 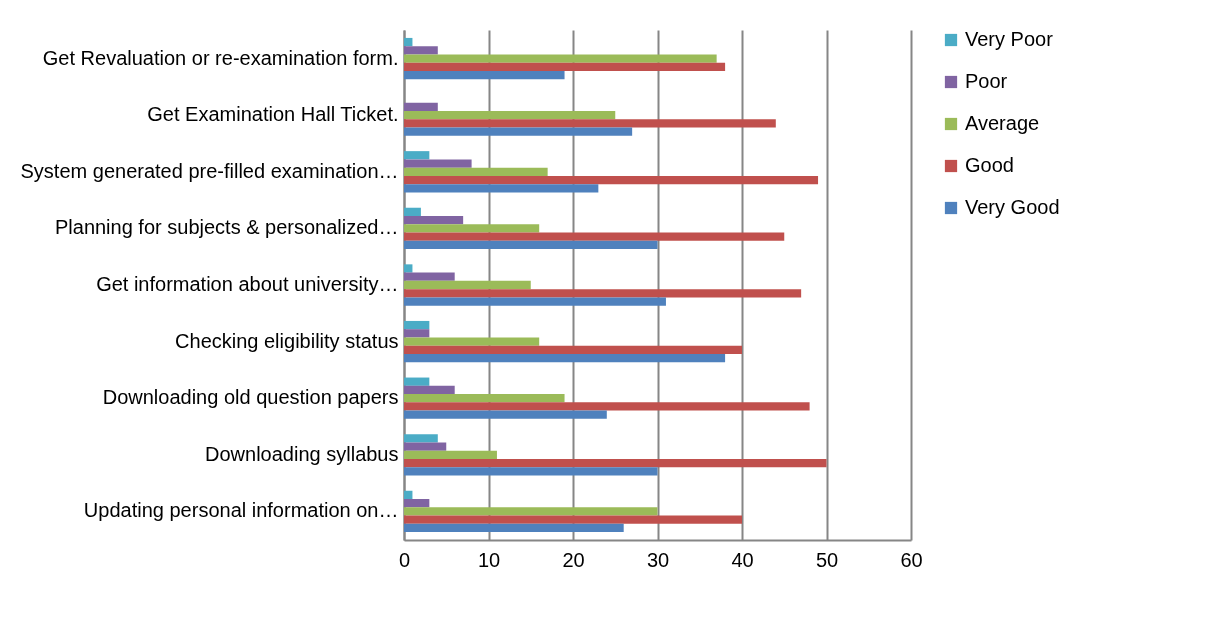 What do you see at coordinates (573, 559) in the screenshot?
I see `x-tick-label: 20` at bounding box center [573, 559].